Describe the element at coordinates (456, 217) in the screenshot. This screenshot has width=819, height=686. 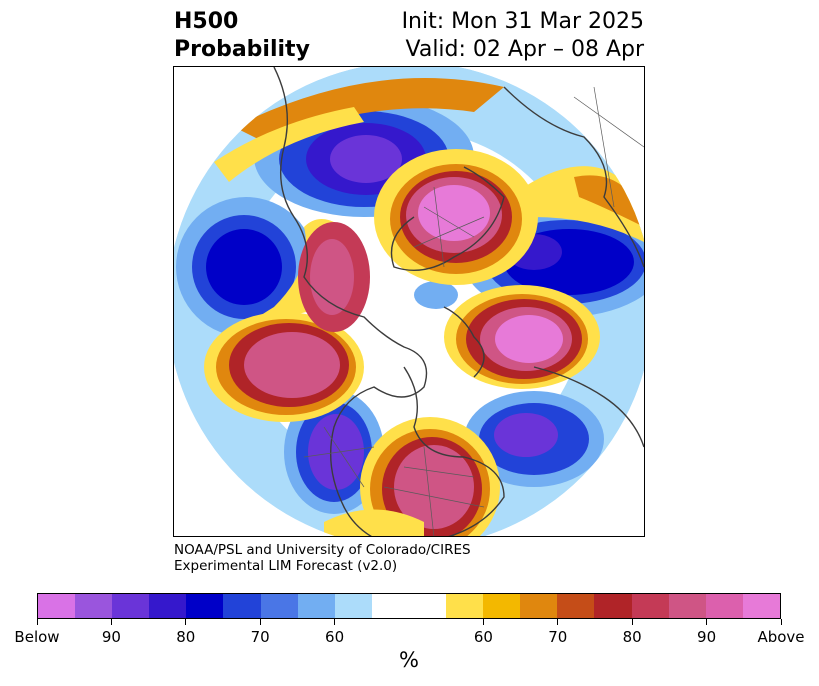
I see `positive-anomaly-arctic` at that location.